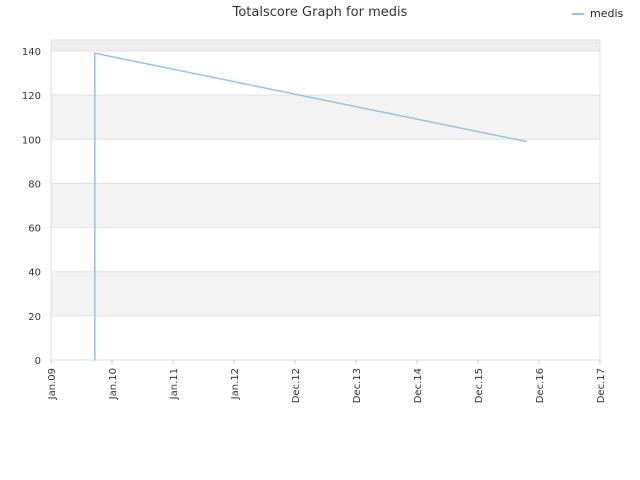 The height and width of the screenshot is (480, 640). I want to click on chart-title: Totalscore Graph for medis, so click(320, 12).